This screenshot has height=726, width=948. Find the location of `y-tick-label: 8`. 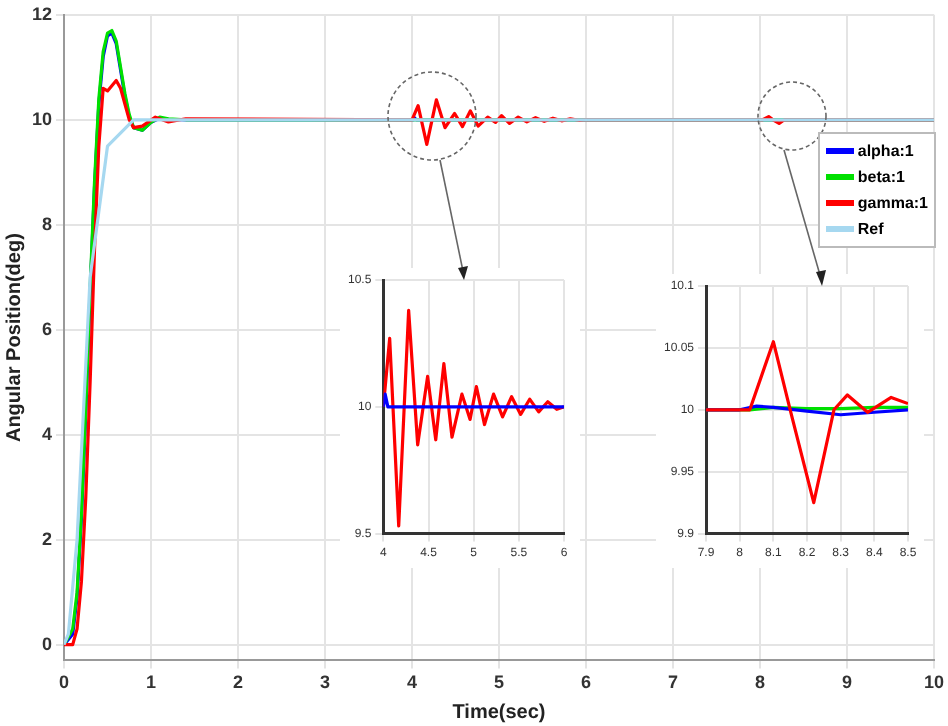

y-tick-label: 8 is located at coordinates (47, 223).